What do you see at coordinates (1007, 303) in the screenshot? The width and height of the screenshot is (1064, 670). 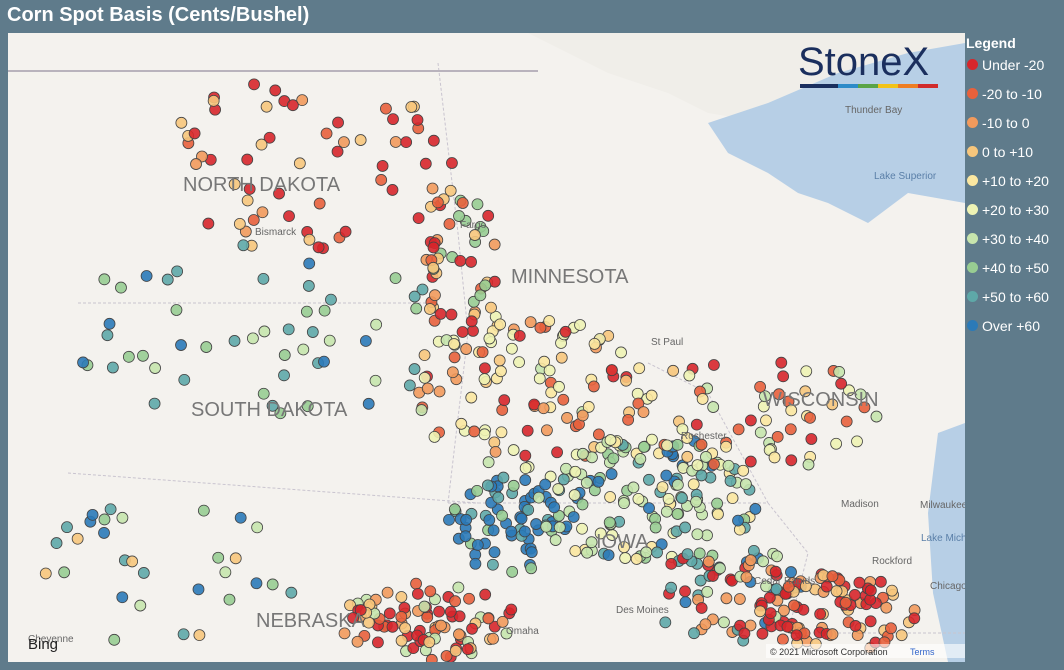 I see `legend-item: +50 to +60` at bounding box center [1007, 303].